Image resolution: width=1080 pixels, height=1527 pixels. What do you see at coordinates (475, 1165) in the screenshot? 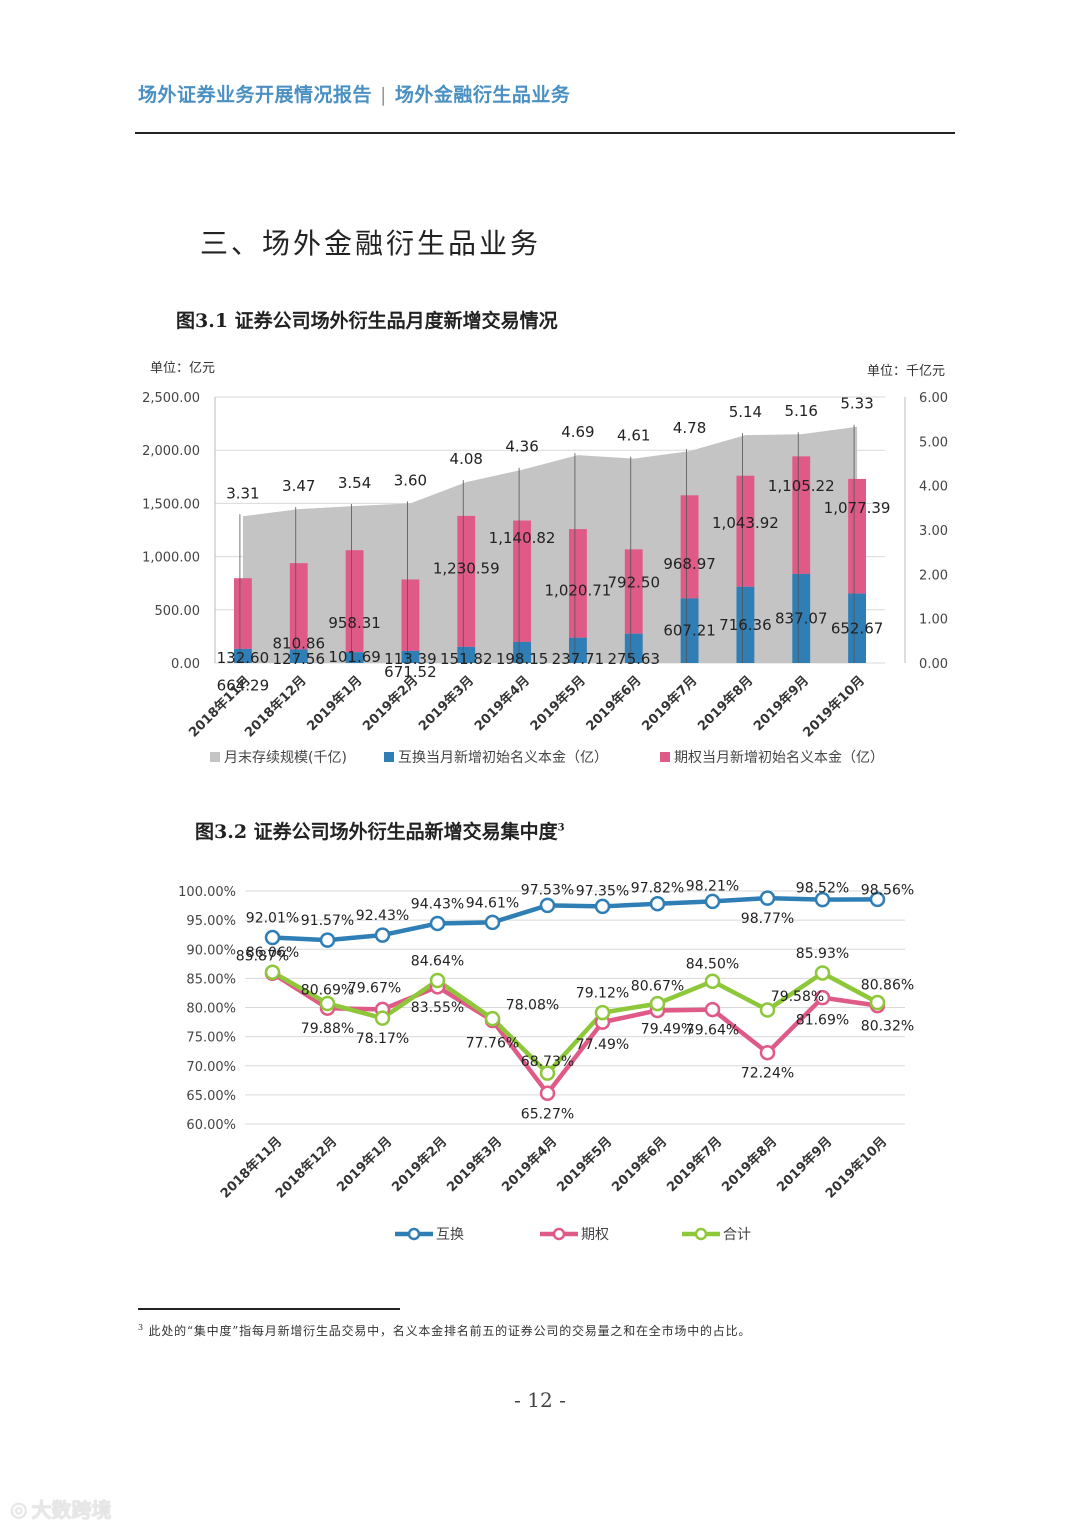
I see `chart2-xtick: 2019年3月` at bounding box center [475, 1165].